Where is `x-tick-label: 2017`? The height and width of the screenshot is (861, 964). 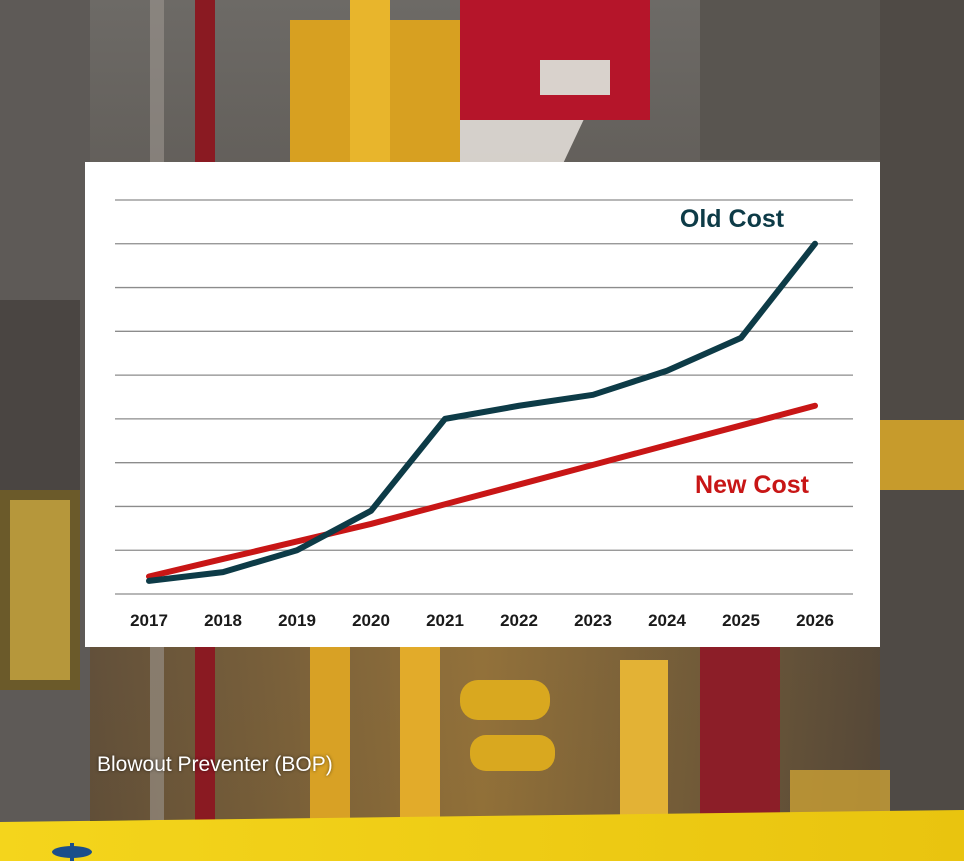
x-tick-label: 2017 is located at coordinates (149, 620).